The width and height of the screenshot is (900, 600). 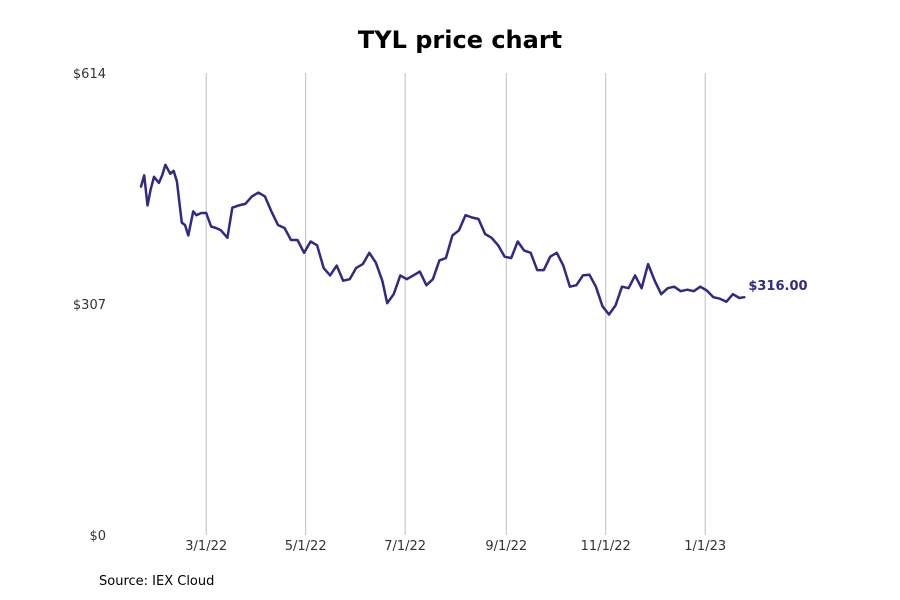 I want to click on x-tick-label: 9/1/22, so click(x=506, y=546).